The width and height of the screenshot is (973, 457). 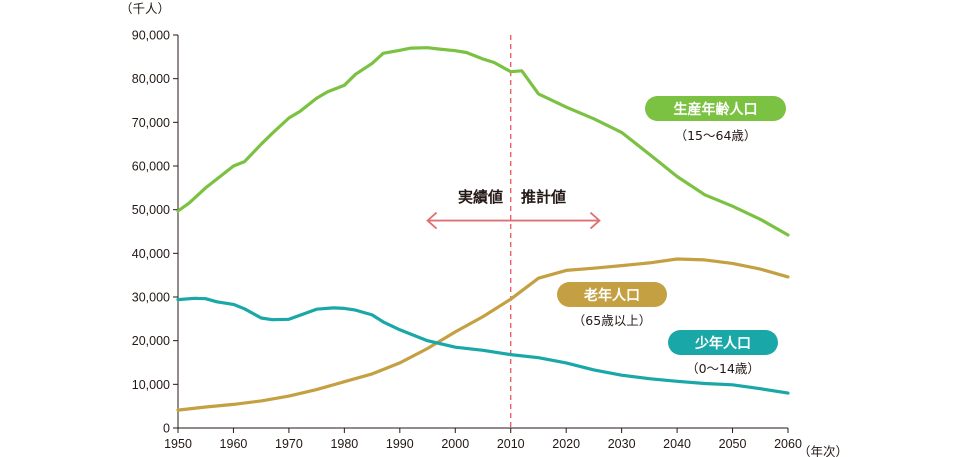 What do you see at coordinates (788, 444) in the screenshot?
I see `x-tick-label: 2060` at bounding box center [788, 444].